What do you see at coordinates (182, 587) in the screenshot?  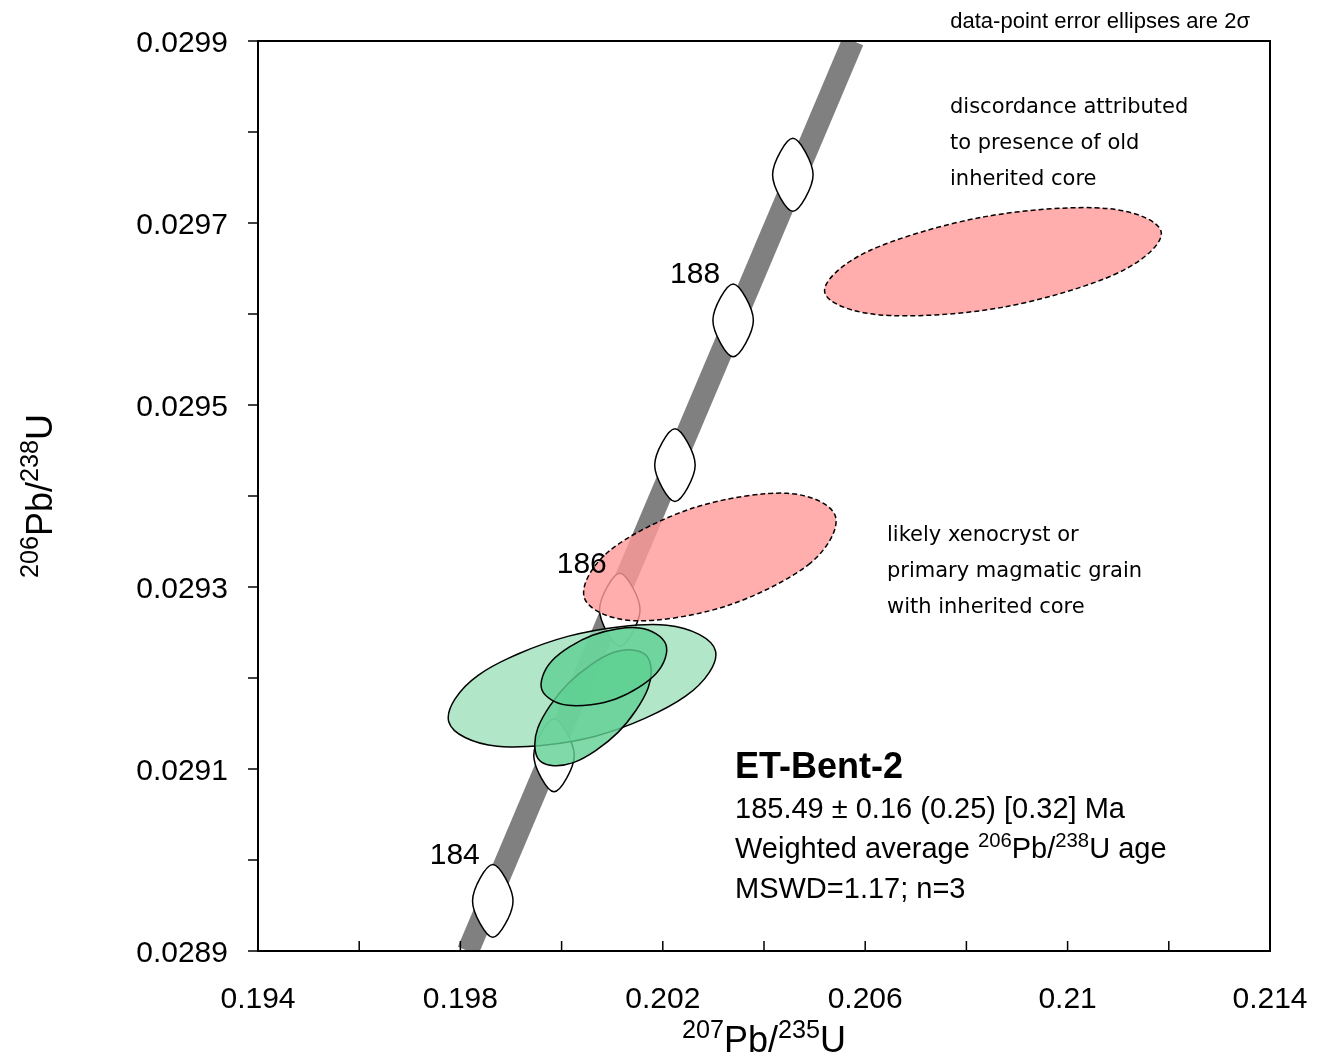 I see `y-tick-label: 0.0293` at bounding box center [182, 587].